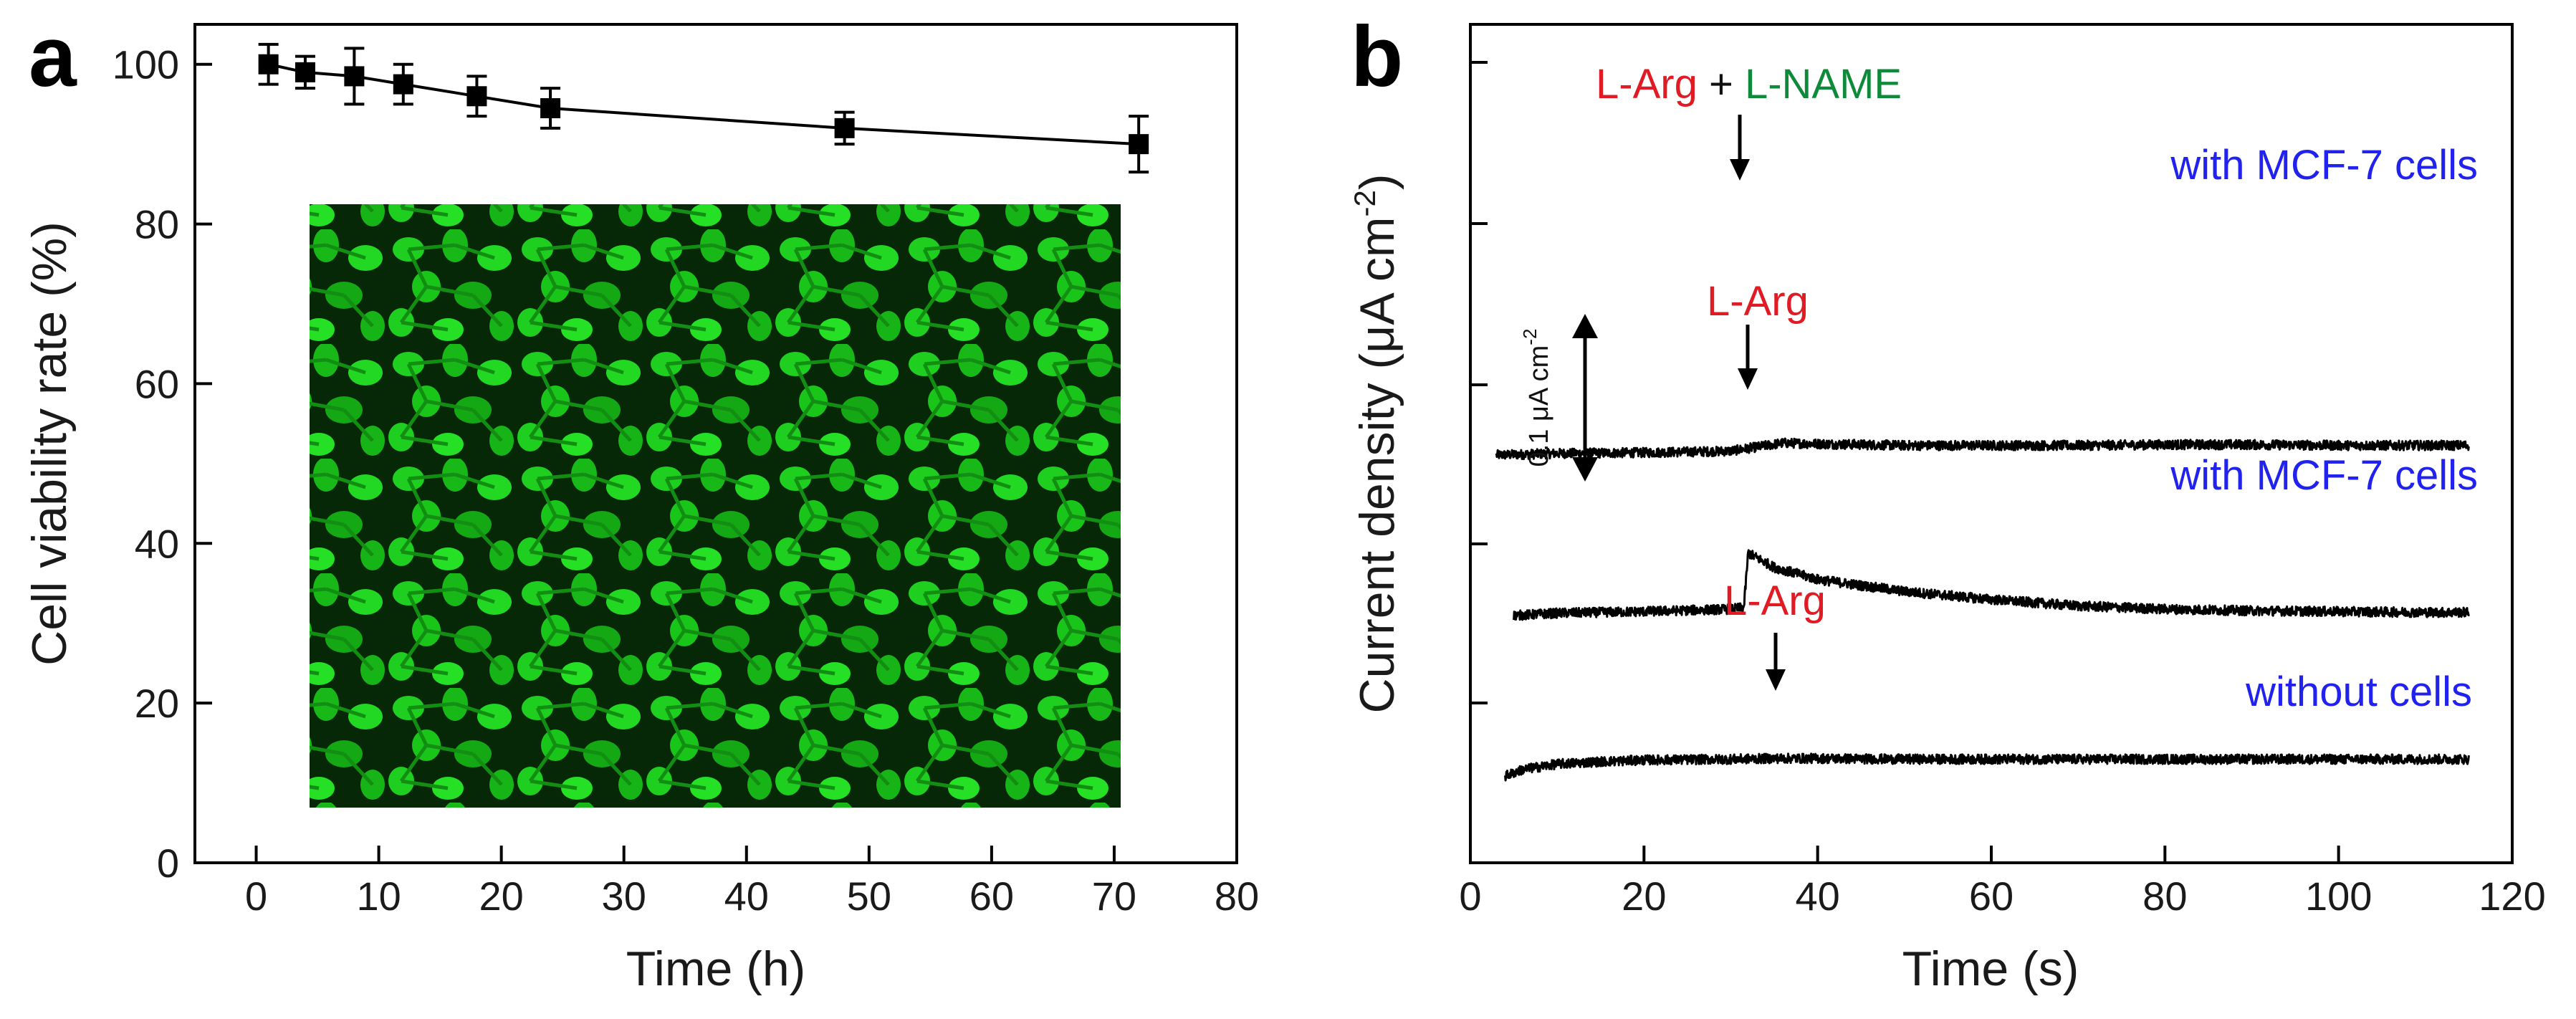 The image size is (2576, 1019). I want to click on panel-b-x-axis-title: Time (s), so click(1990, 969).